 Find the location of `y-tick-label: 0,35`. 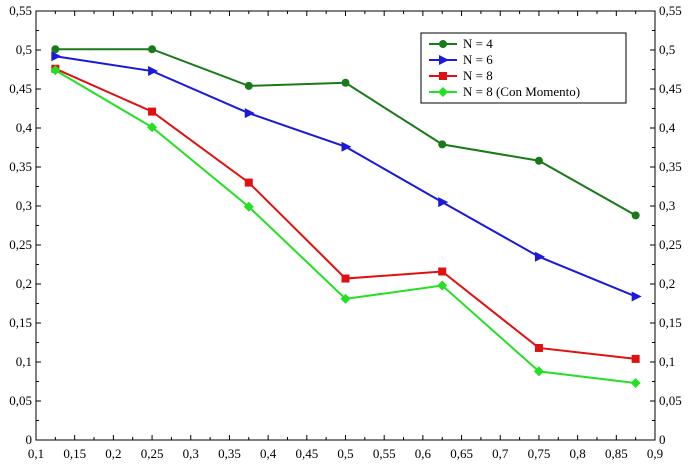

y-tick-label: 0,35 is located at coordinates (20, 166).